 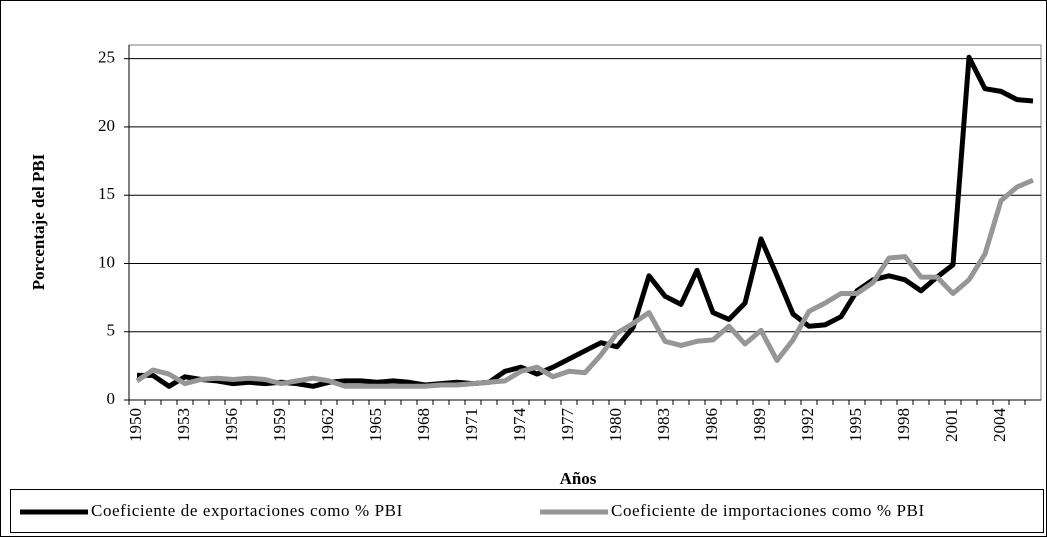 What do you see at coordinates (527, 511) in the screenshot?
I see `legend-box` at bounding box center [527, 511].